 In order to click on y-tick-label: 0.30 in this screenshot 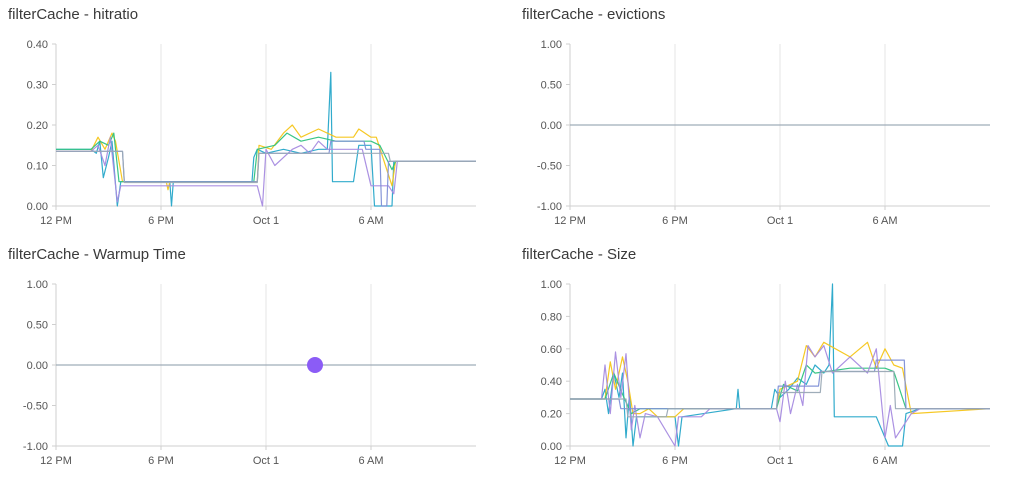, I will do `click(37, 86)`.